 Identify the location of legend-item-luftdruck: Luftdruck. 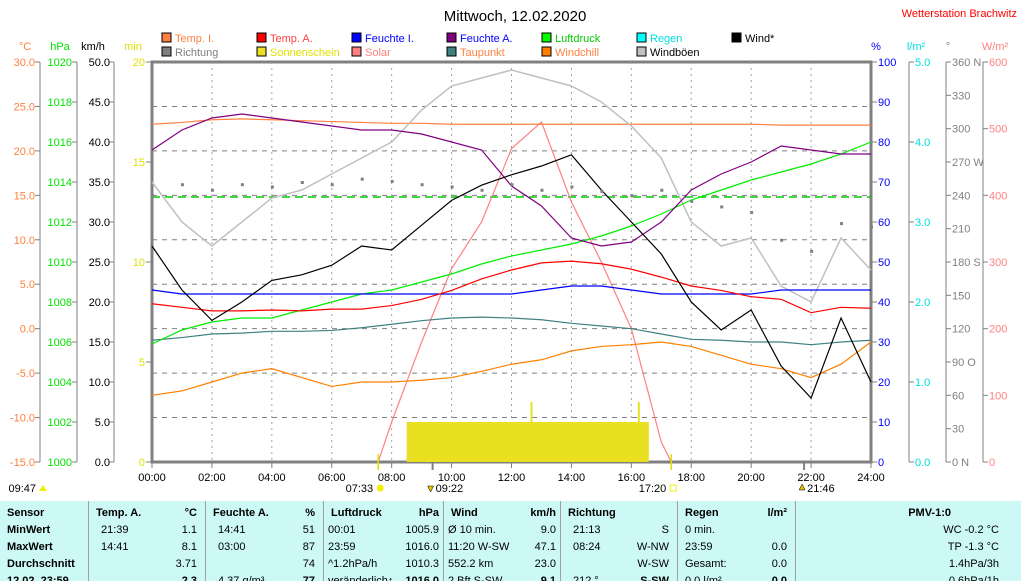
(571, 38).